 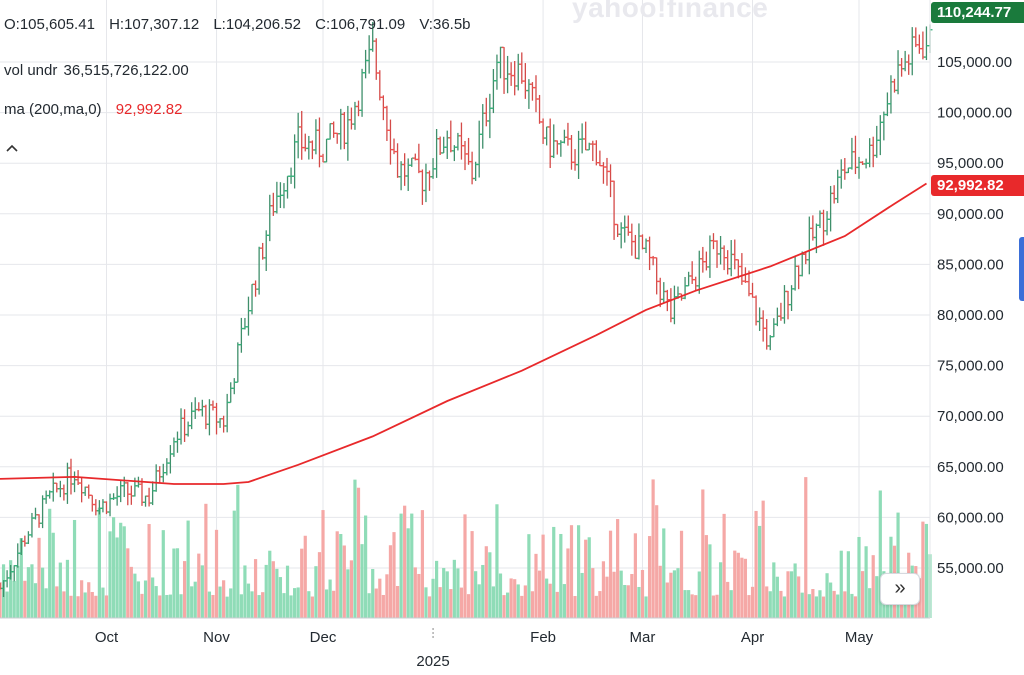 What do you see at coordinates (93, 109) in the screenshot?
I see `ma-legend: ma (200,ma,0) 92,992.82` at bounding box center [93, 109].